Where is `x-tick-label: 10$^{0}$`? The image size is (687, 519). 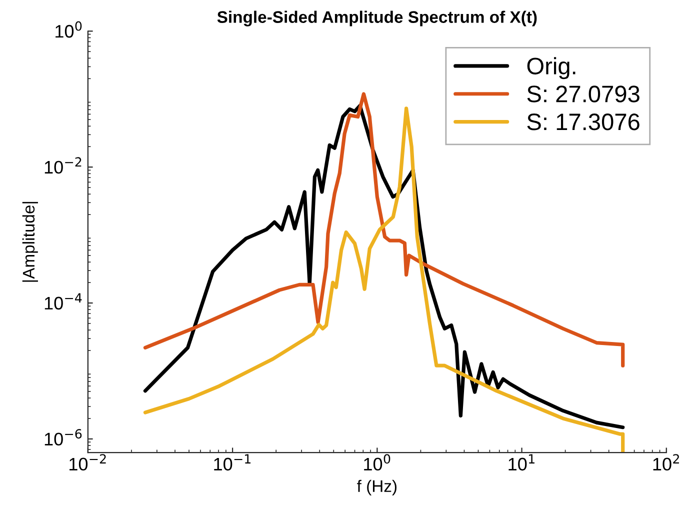
x-tick-label: 10$^{0}$ is located at coordinates (377, 462).